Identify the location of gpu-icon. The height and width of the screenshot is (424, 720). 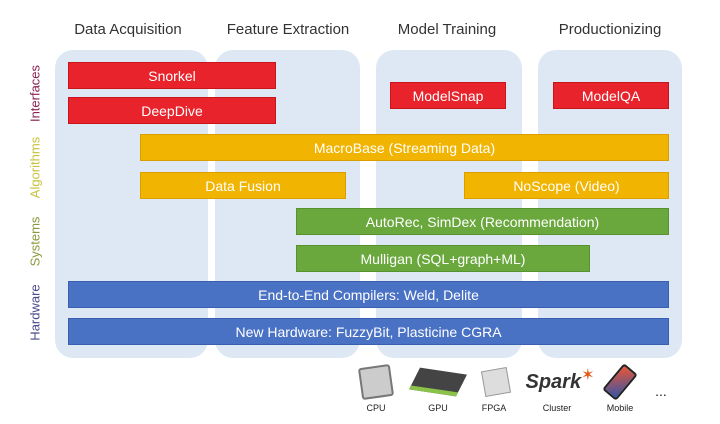
(438, 382).